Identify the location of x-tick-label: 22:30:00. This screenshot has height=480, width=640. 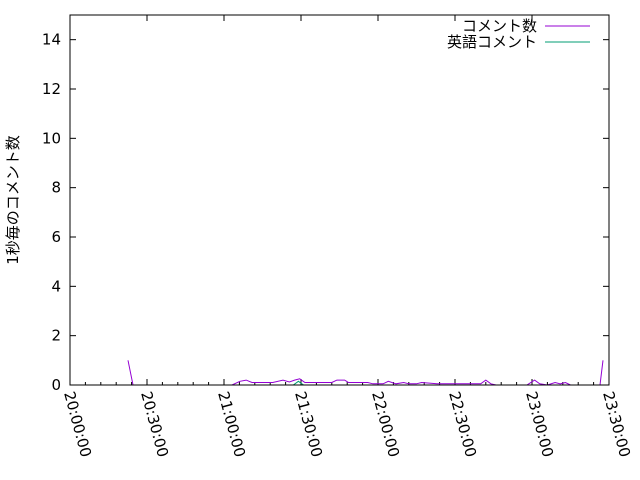
(462, 424).